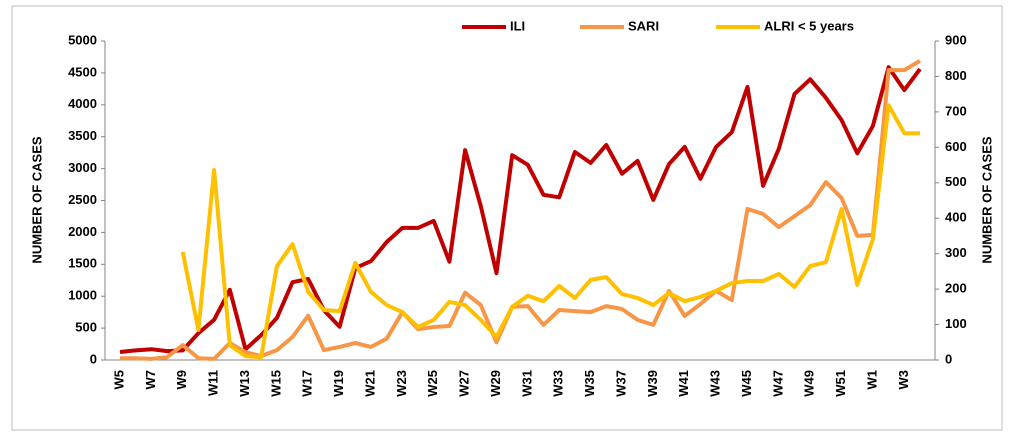 The width and height of the screenshot is (1013, 432). What do you see at coordinates (956, 75) in the screenshot?
I see `y2-tick-label: 800` at bounding box center [956, 75].